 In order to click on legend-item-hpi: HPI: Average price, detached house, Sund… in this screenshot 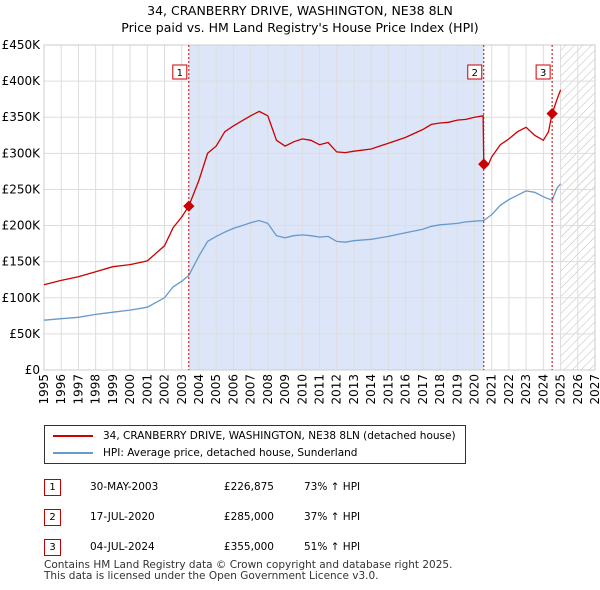, I will do `click(205, 453)`.